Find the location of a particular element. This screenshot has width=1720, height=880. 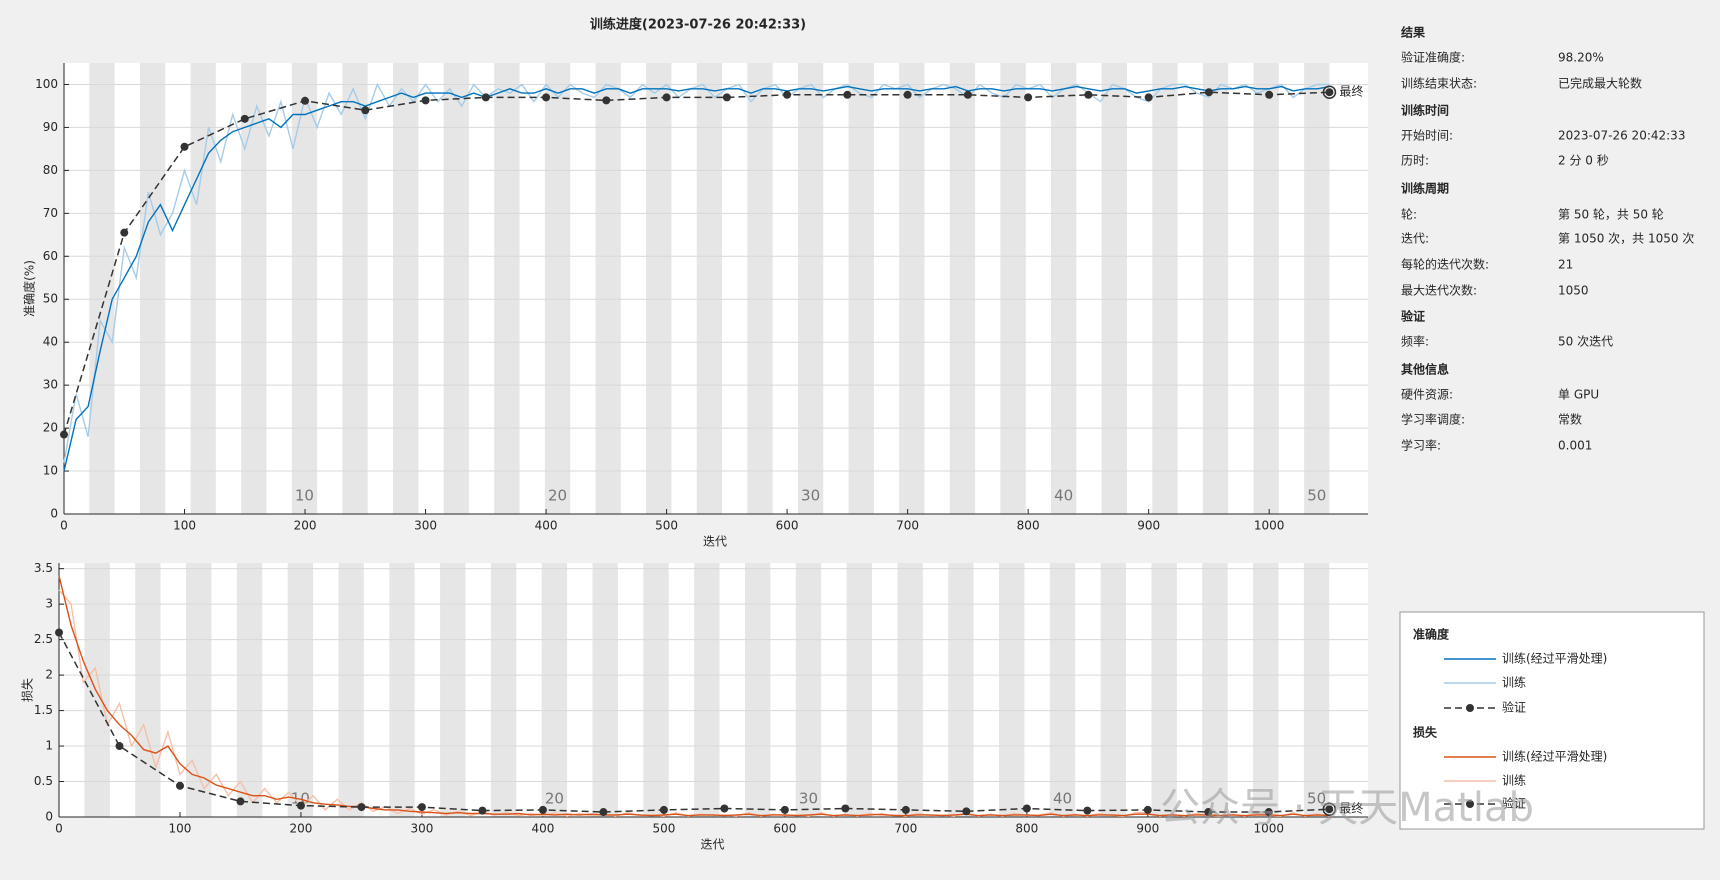

info-label: 最大迭代次数: is located at coordinates (1439, 290).